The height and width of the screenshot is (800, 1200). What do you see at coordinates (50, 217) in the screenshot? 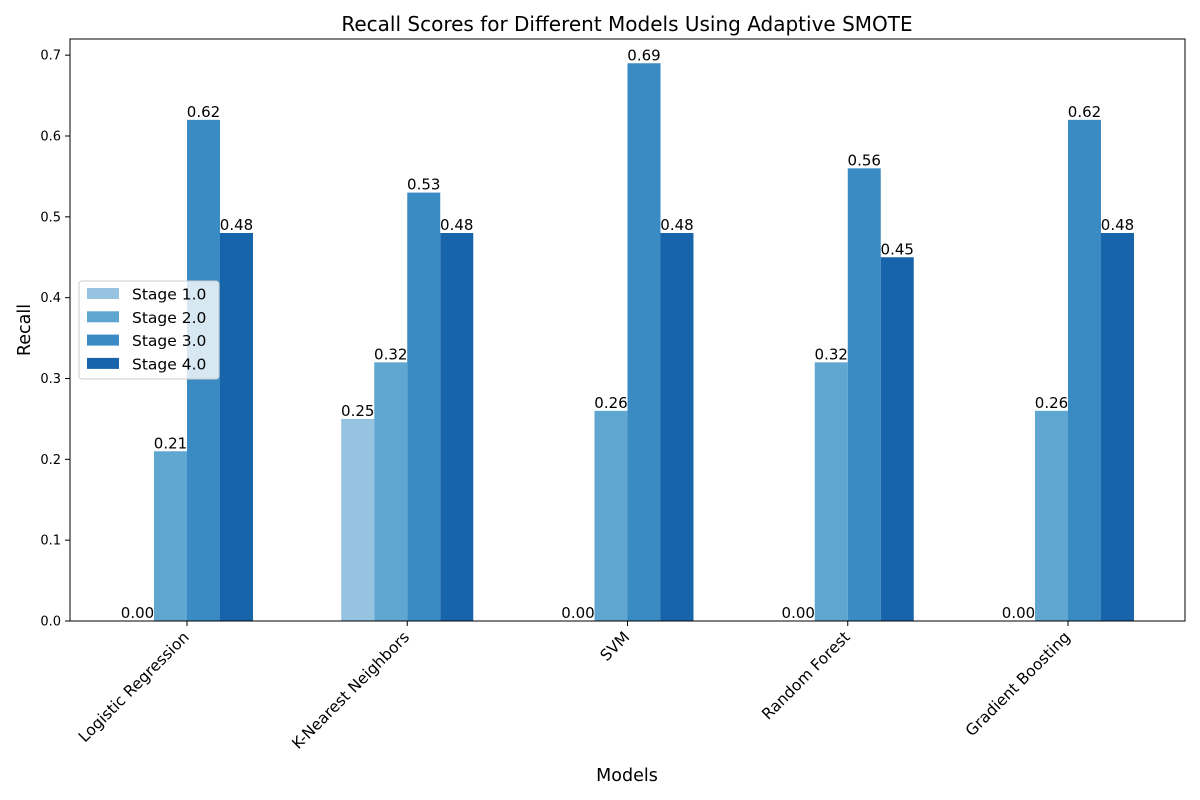
I see `y-tick-label: 0.5` at bounding box center [50, 217].